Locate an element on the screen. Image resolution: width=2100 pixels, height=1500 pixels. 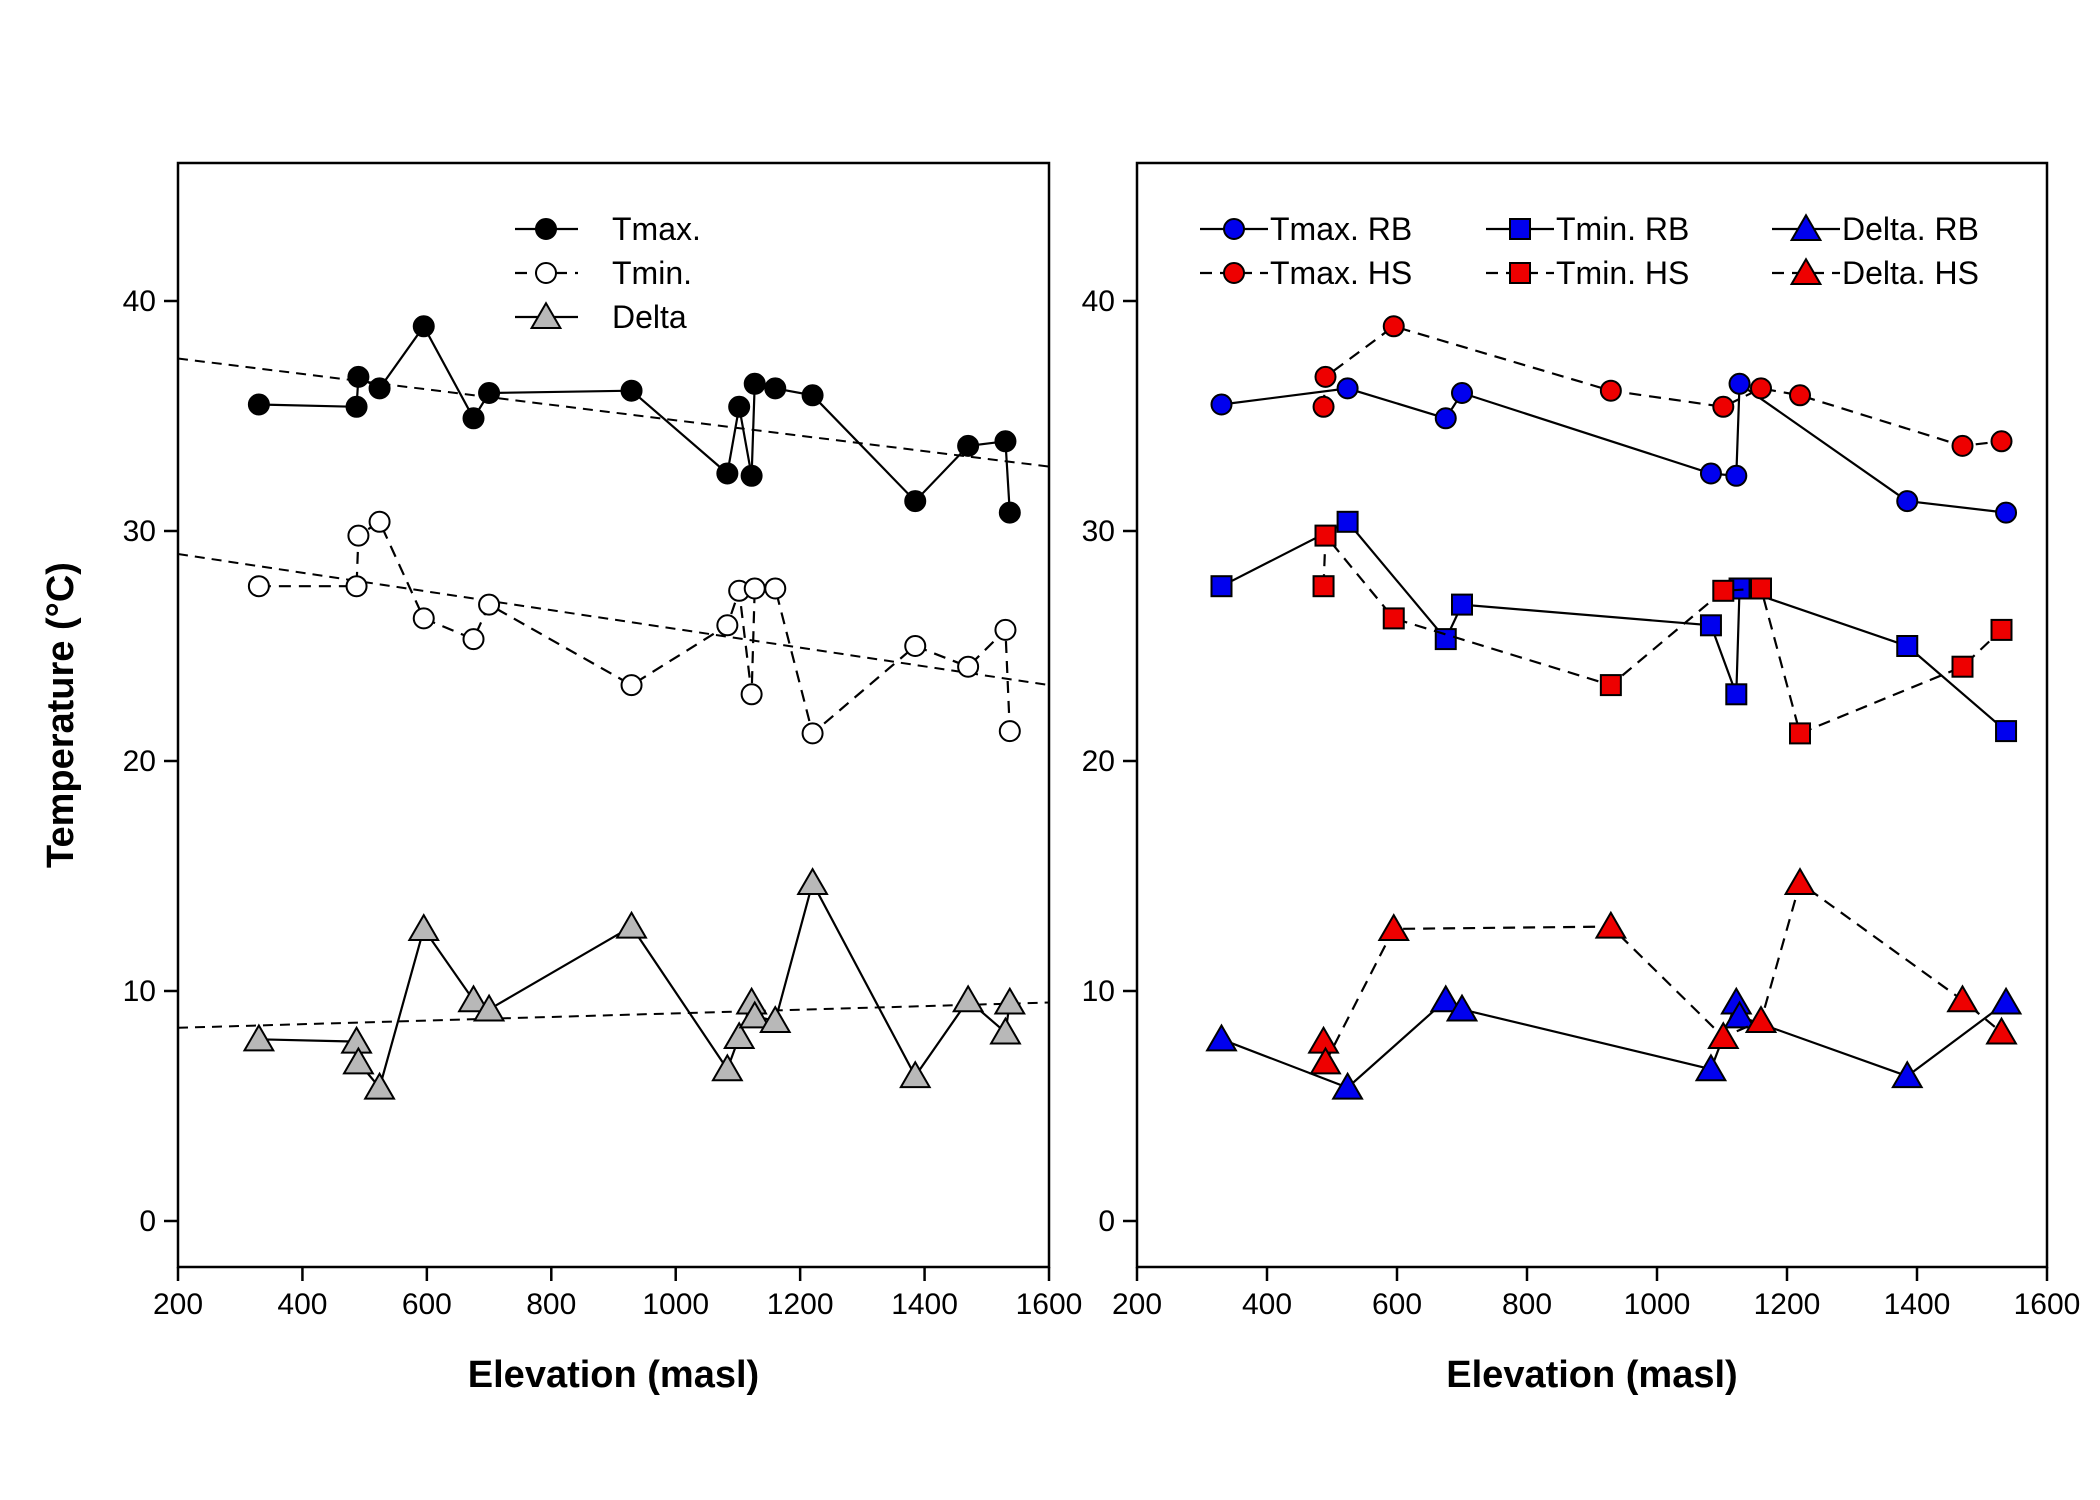
legend-item: Tmax. HS is located at coordinates (1306, 273).